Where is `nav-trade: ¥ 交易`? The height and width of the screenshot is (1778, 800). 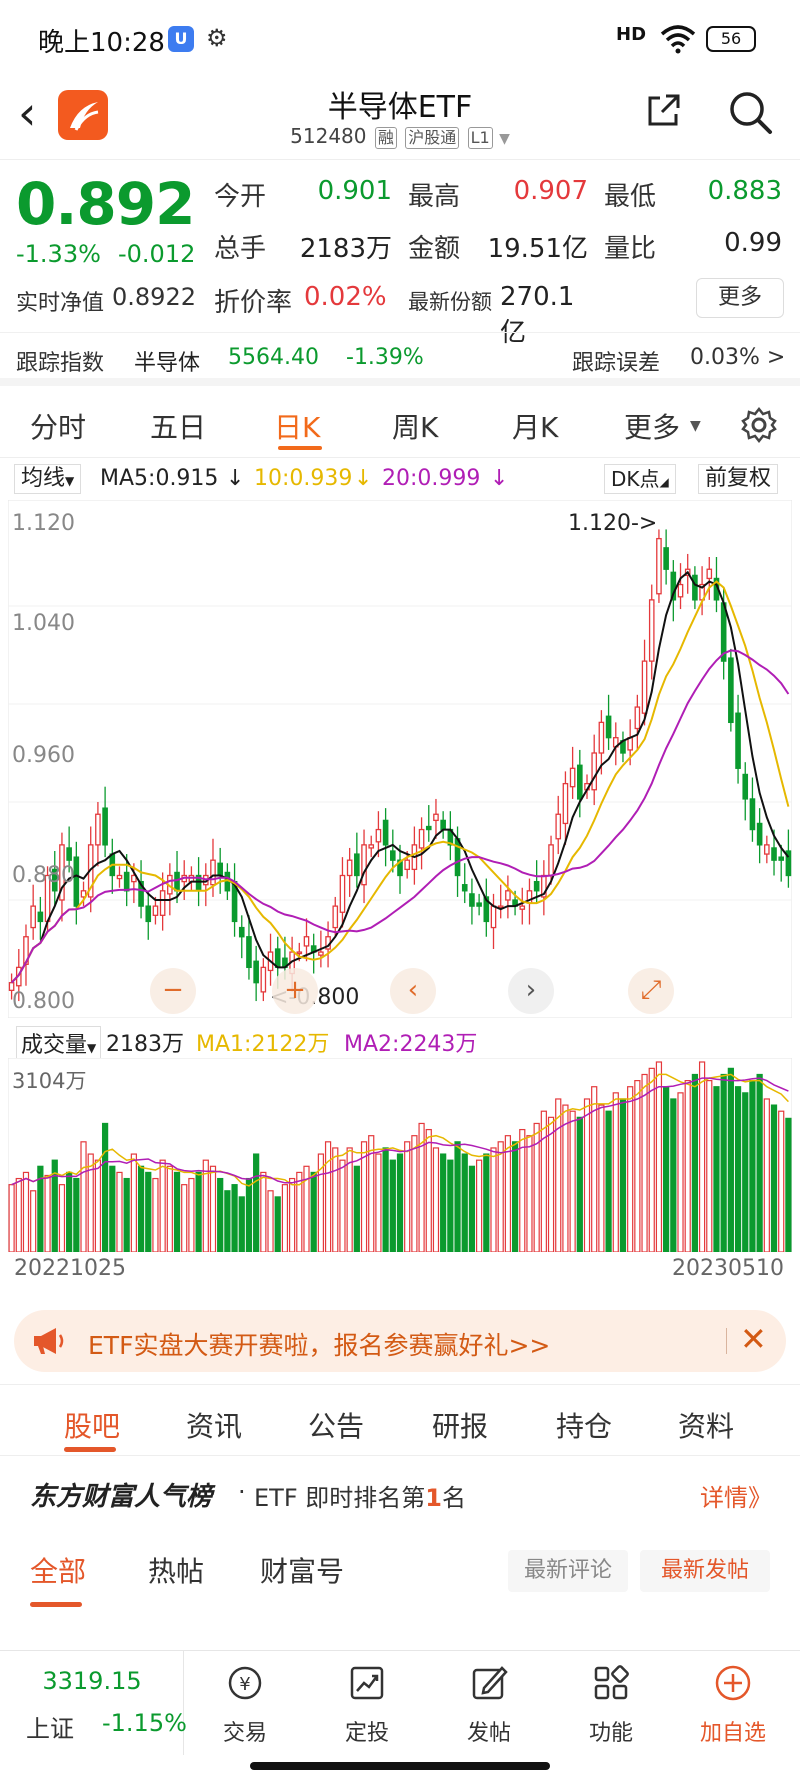
nav-trade: ¥ 交易 is located at coordinates (245, 1703).